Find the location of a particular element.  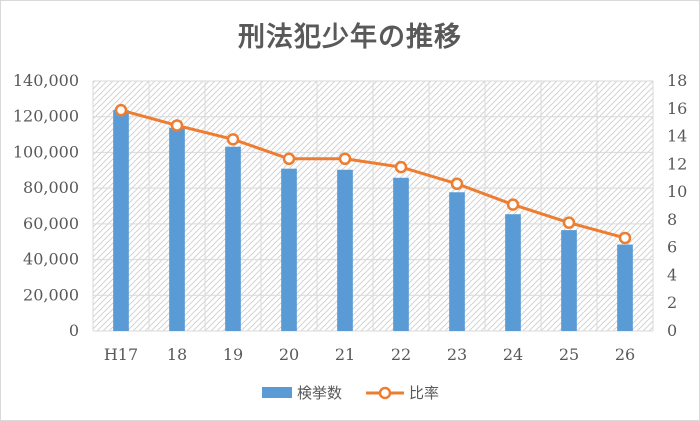

x-tick-label: 26 is located at coordinates (625, 354).